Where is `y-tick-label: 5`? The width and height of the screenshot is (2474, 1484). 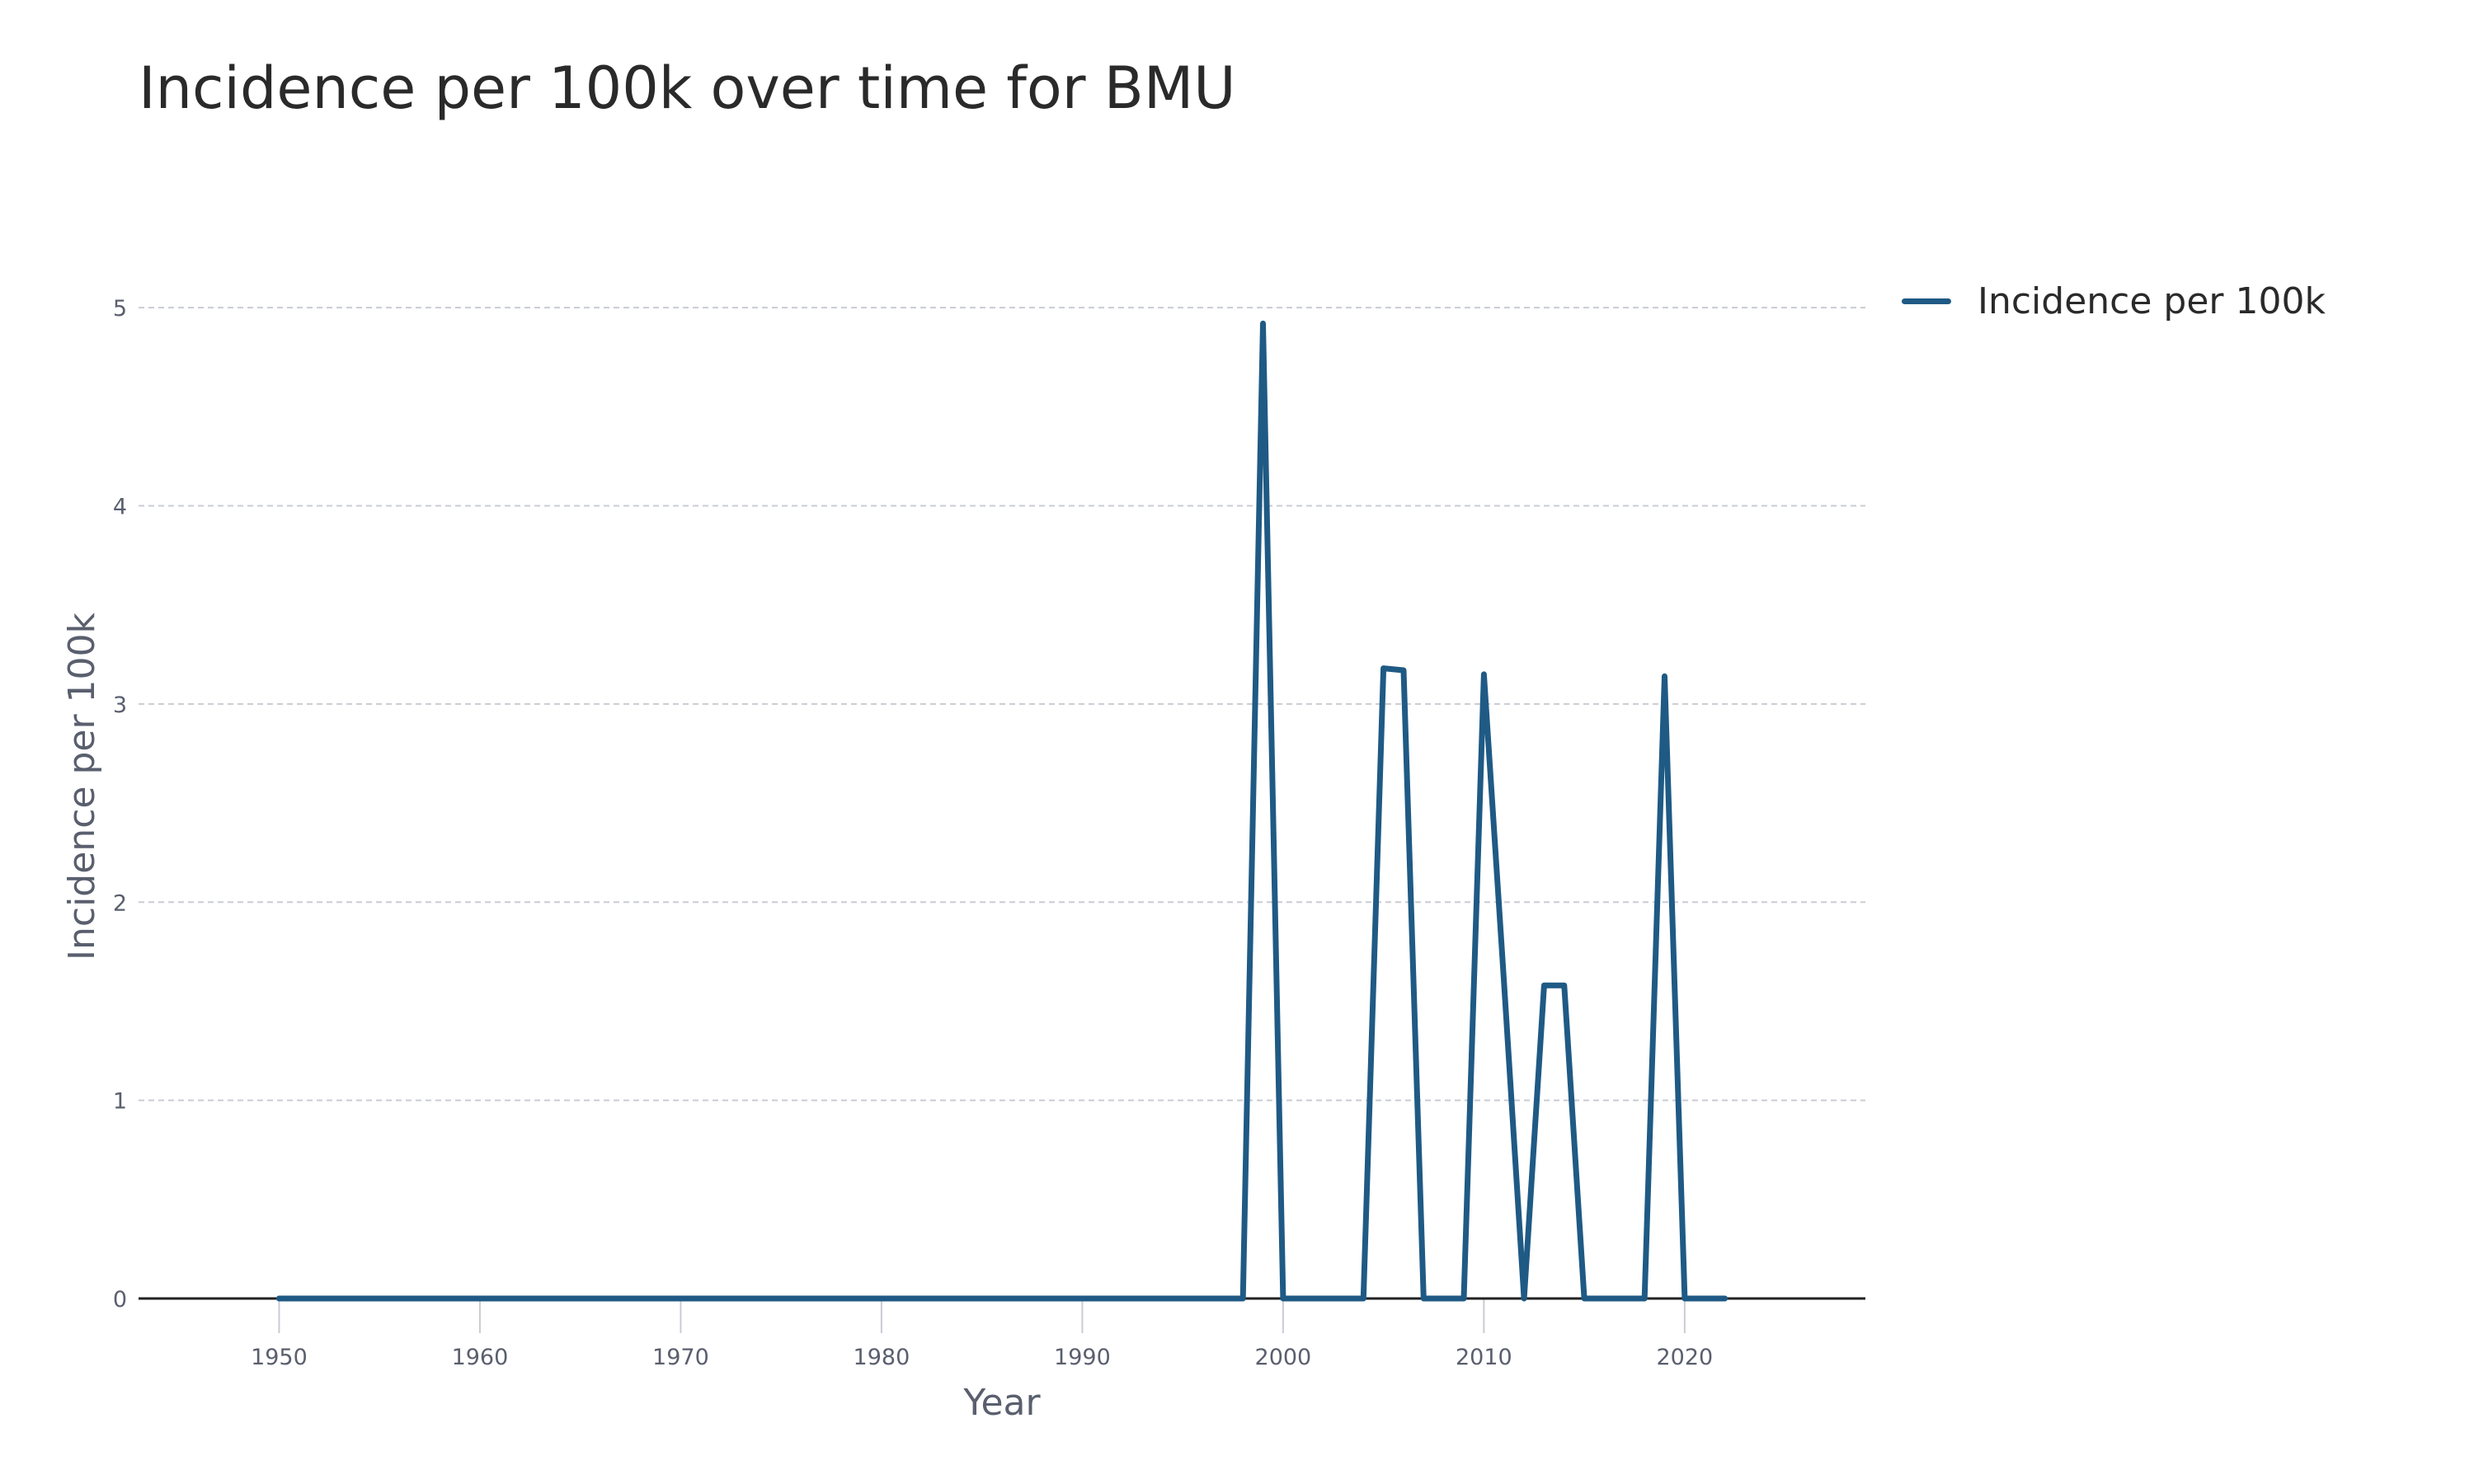
y-tick-label: 5 is located at coordinates (120, 309).